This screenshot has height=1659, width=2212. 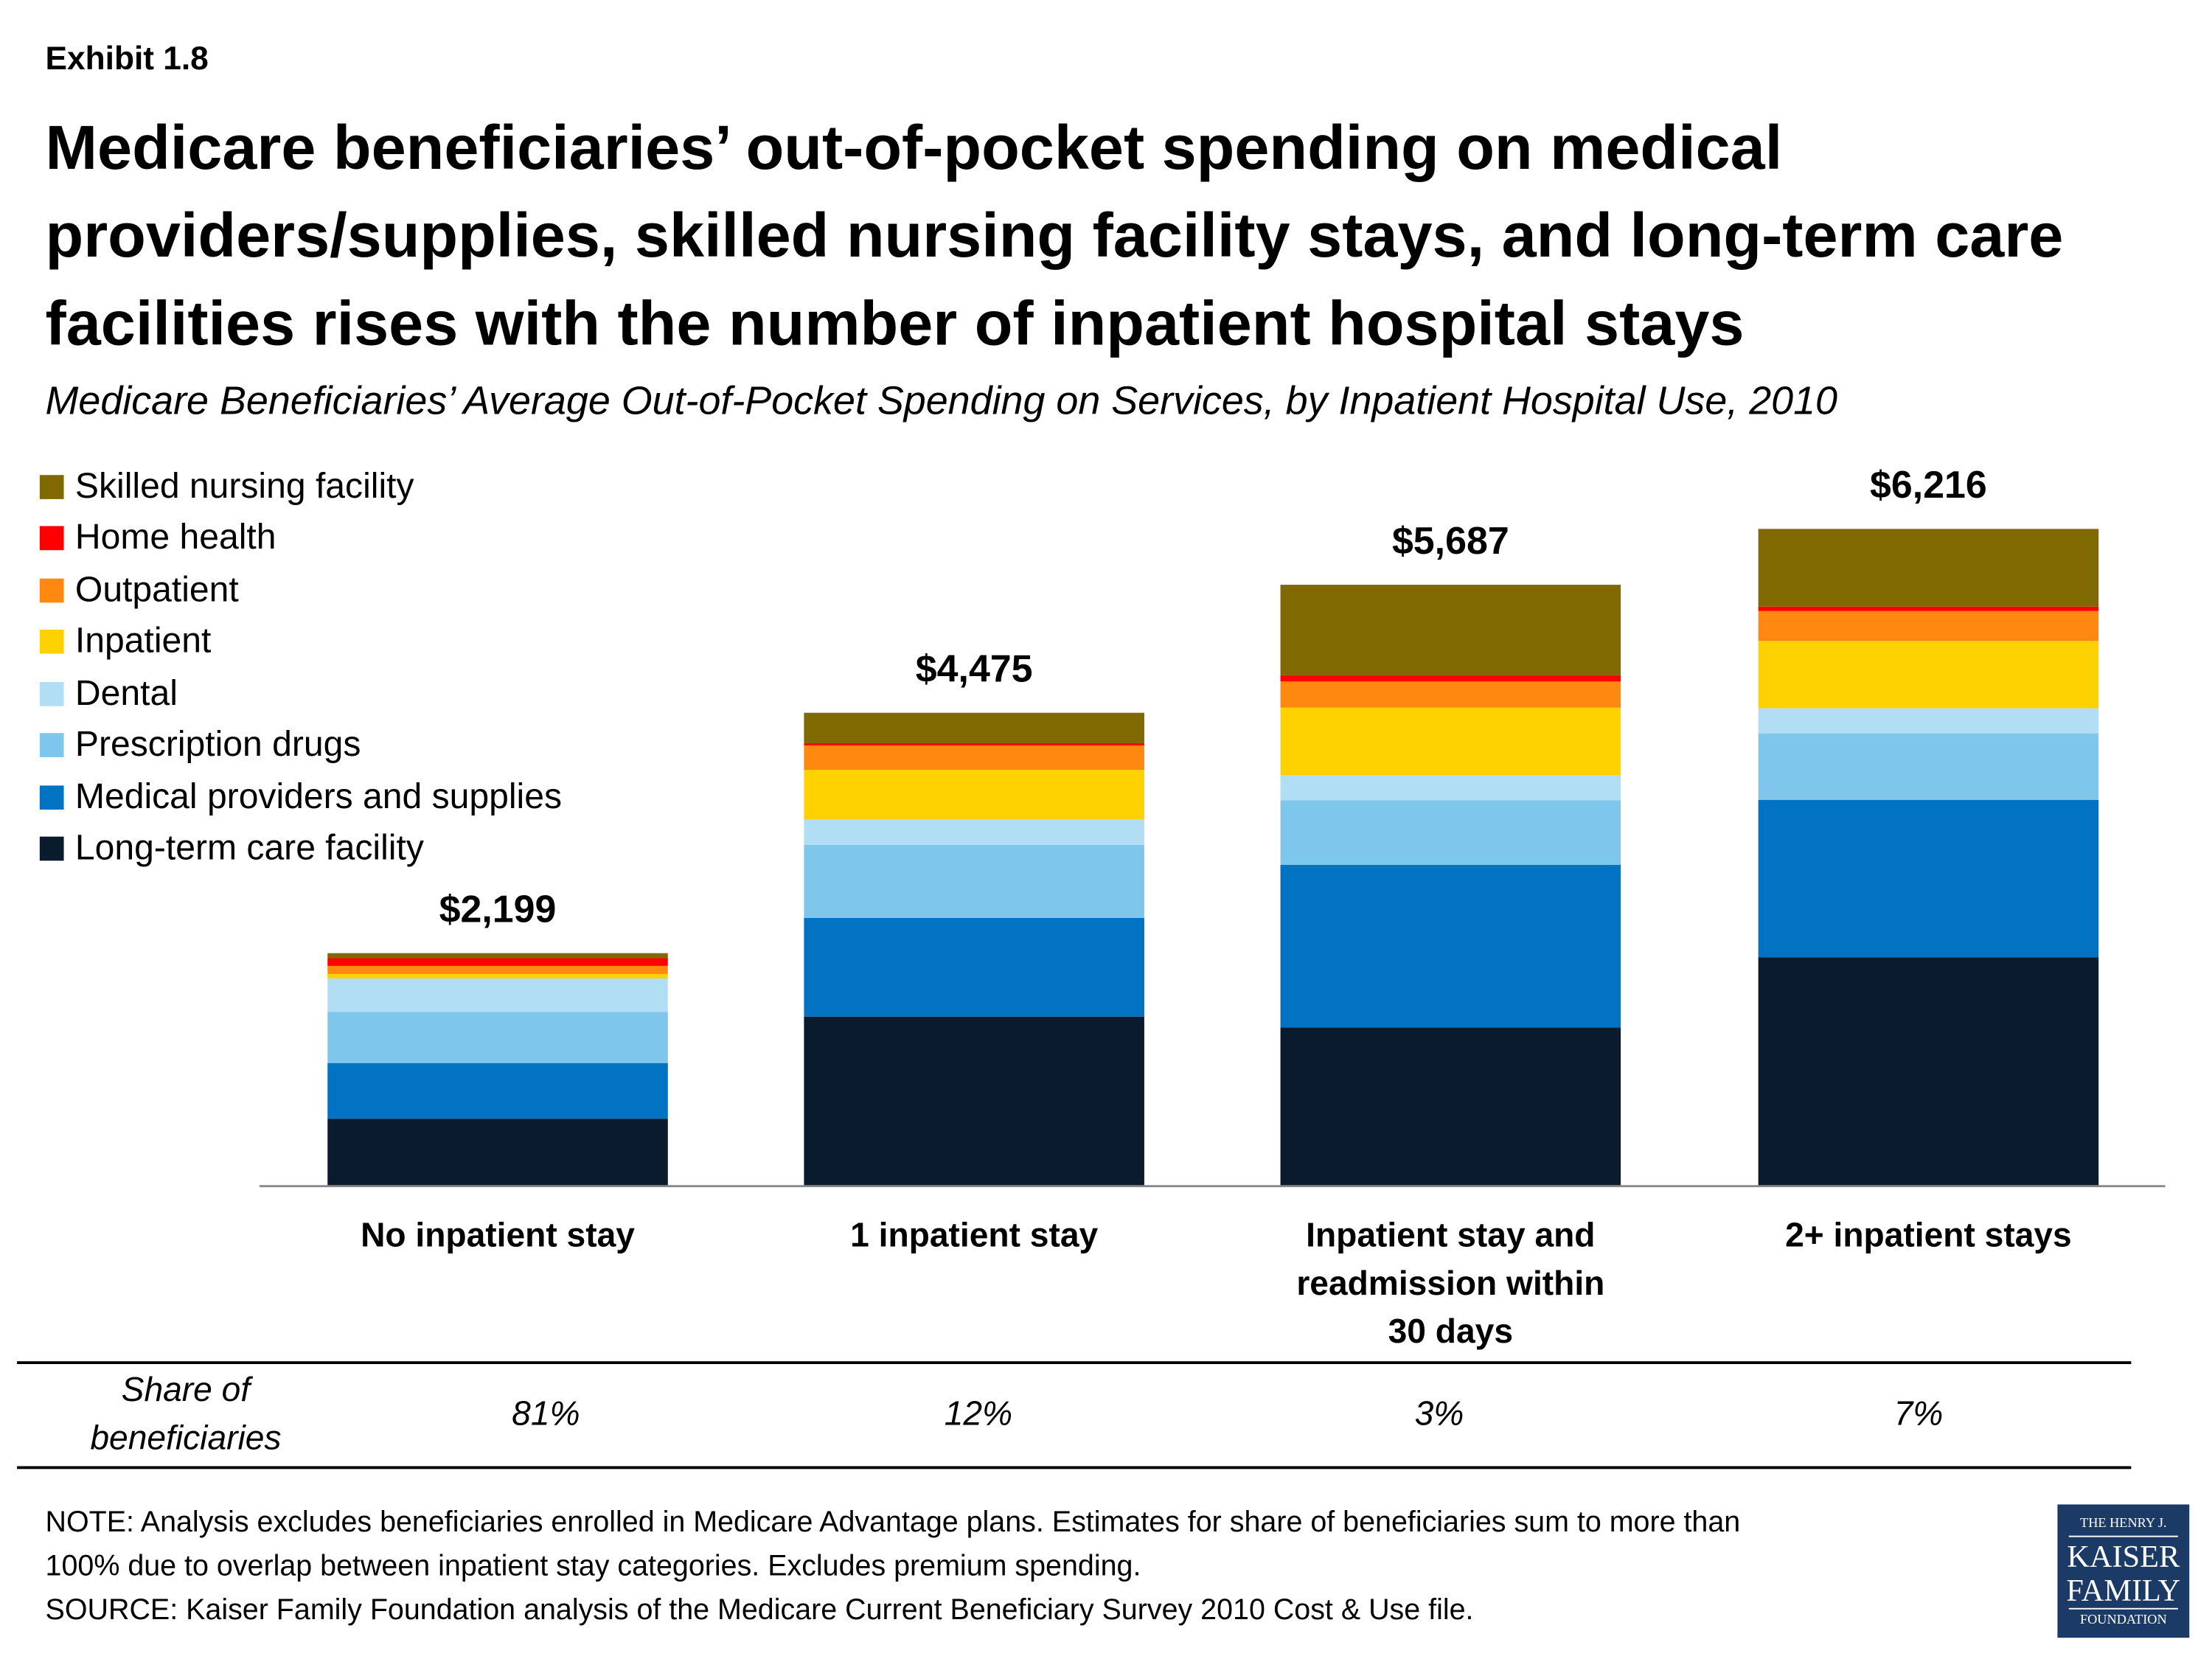 I want to click on category-label-line: 1 inpatient stay, so click(x=974, y=1236).